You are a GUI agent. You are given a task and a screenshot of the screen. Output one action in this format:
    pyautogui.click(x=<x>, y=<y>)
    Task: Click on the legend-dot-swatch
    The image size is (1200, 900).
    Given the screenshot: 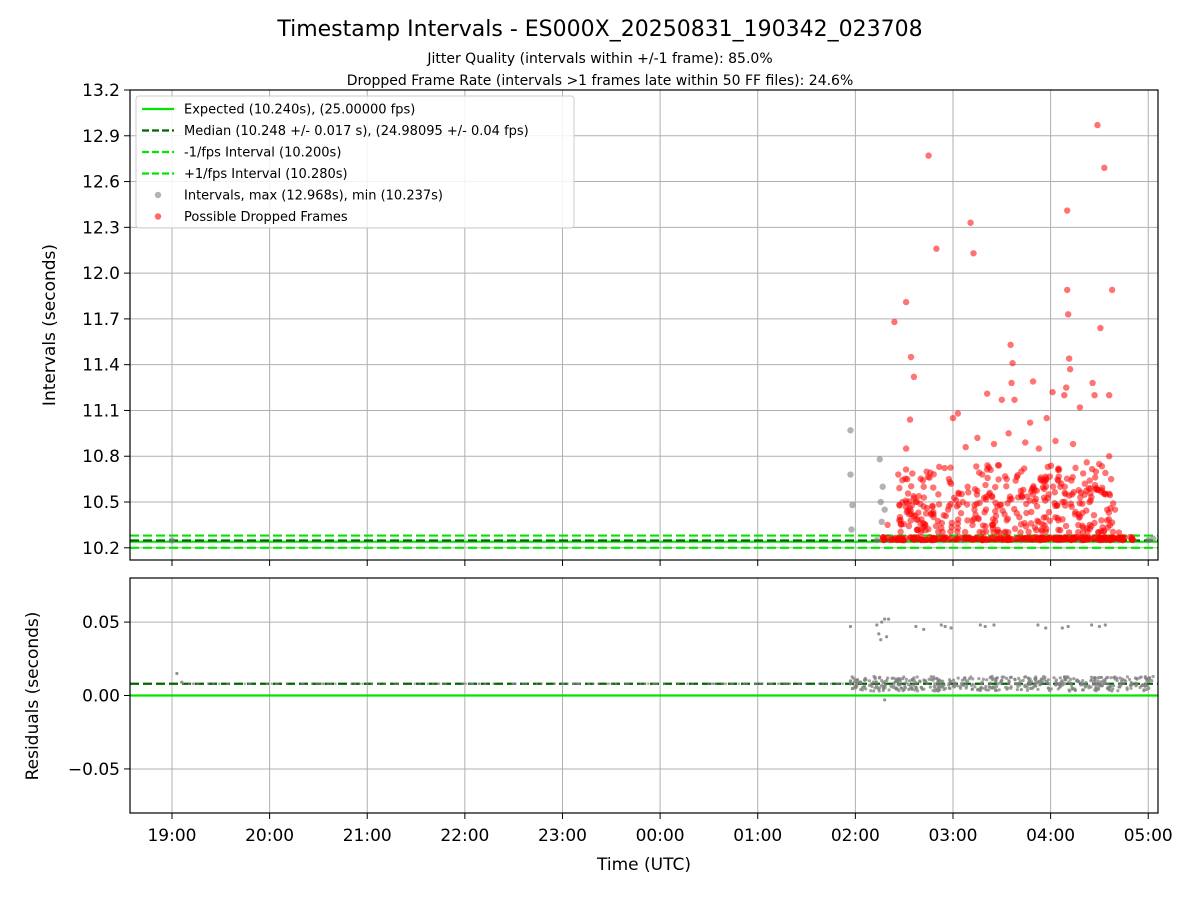 What is the action you would take?
    pyautogui.click(x=158, y=195)
    